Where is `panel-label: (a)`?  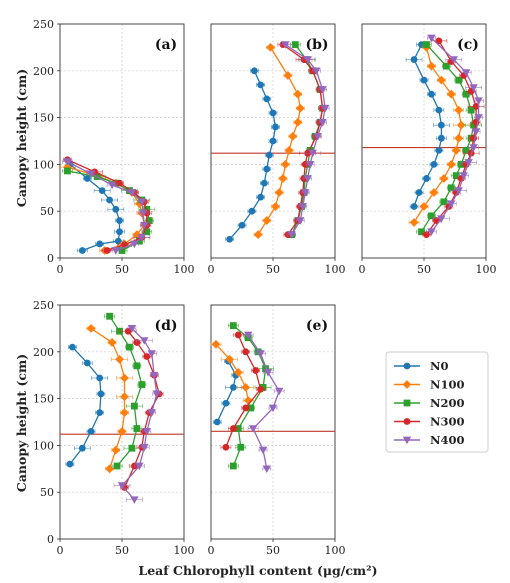
panel-label: (a) is located at coordinates (166, 45).